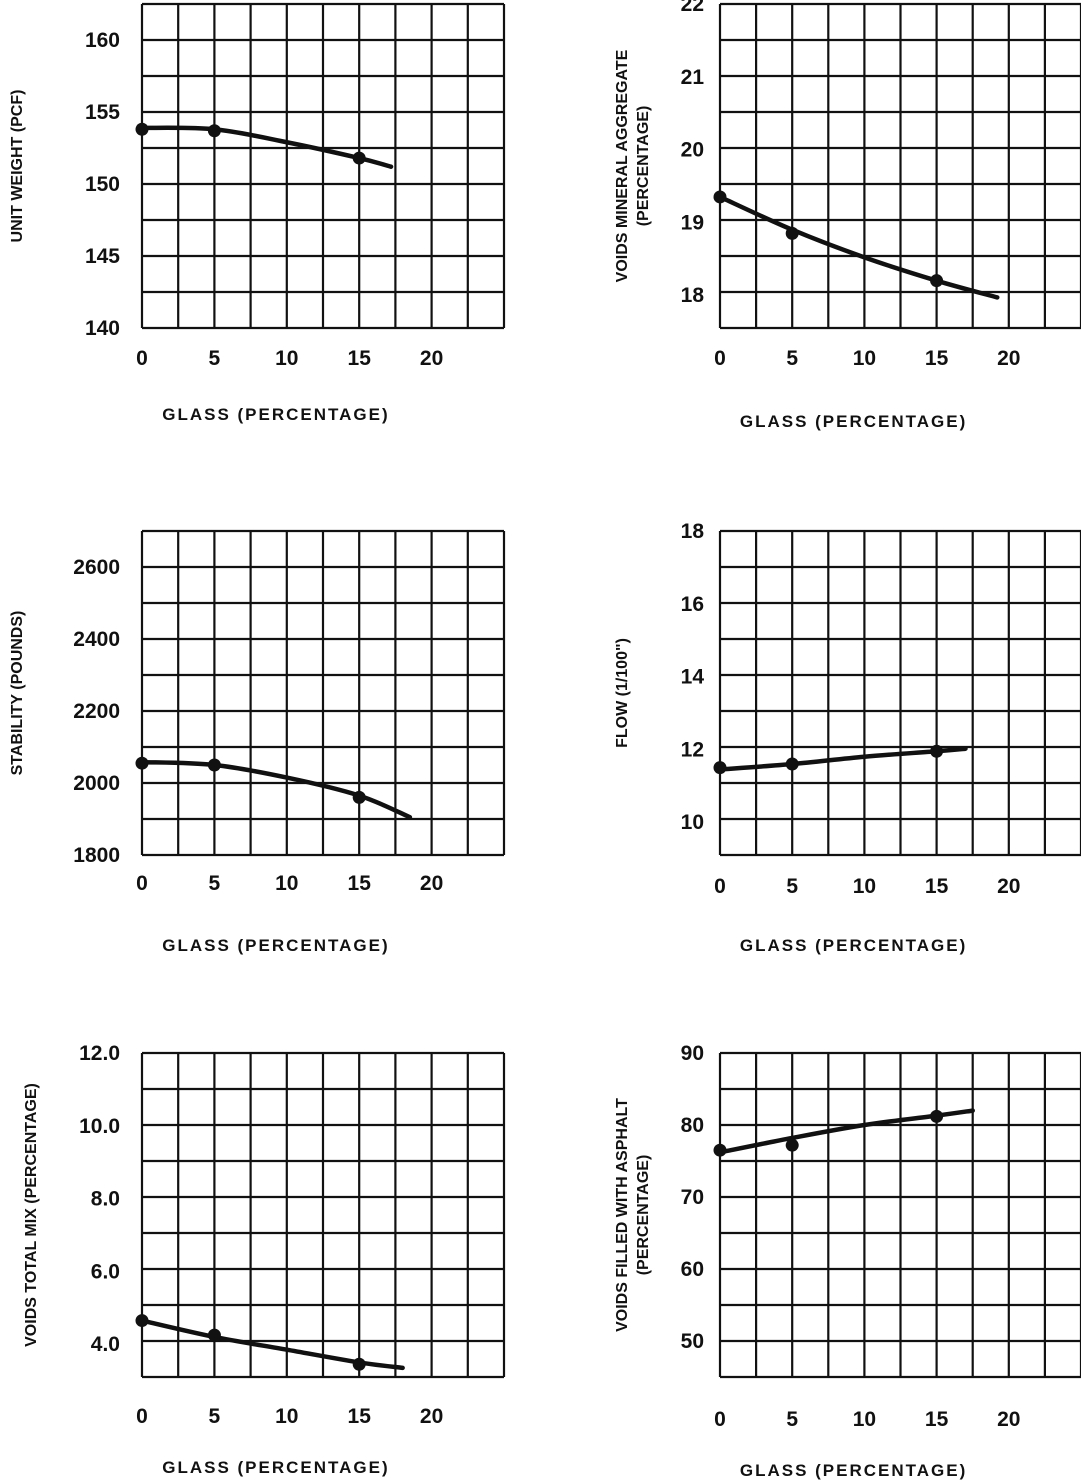  Describe the element at coordinates (692, 222) in the screenshot. I see `y-tick-label: 19` at that location.